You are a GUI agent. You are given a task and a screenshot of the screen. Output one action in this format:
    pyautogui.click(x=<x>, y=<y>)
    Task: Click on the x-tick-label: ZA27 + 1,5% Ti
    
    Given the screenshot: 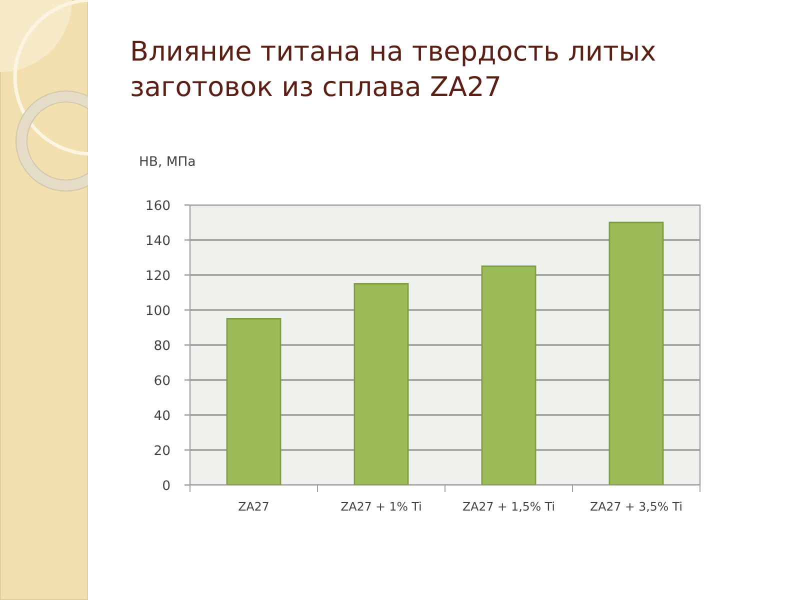 What is the action you would take?
    pyautogui.click(x=508, y=507)
    